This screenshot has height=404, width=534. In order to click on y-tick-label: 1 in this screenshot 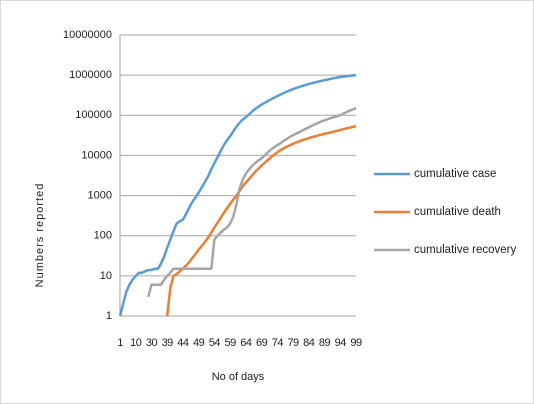, I will do `click(109, 316)`.